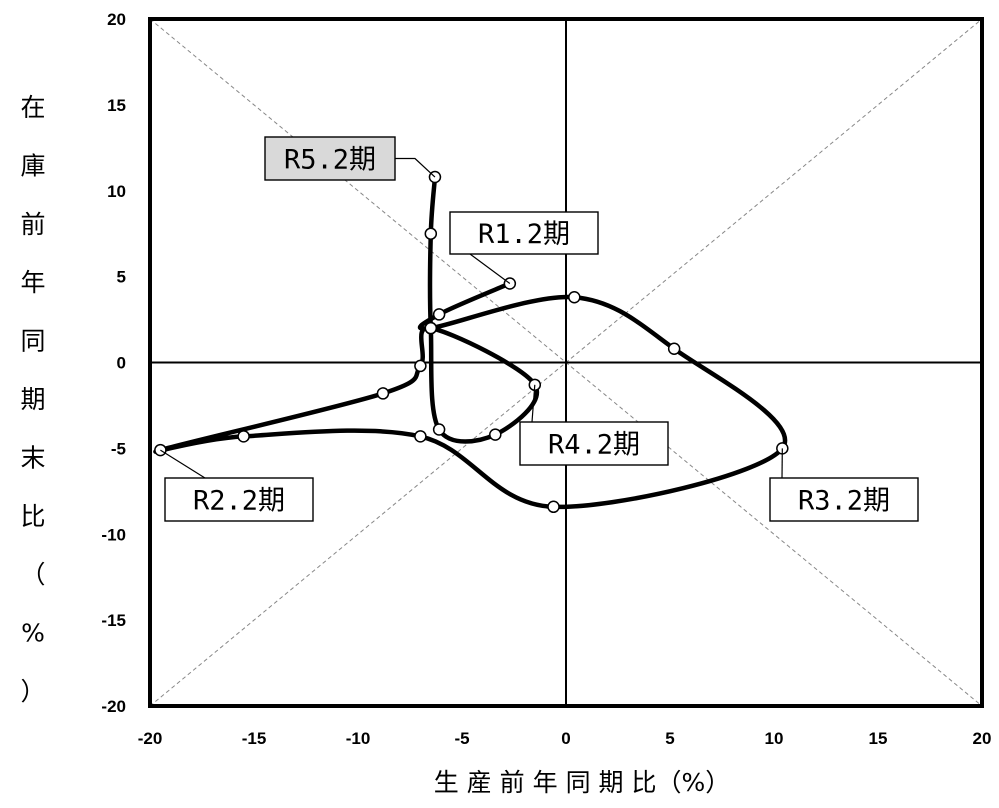 This screenshot has height=808, width=999. Describe the element at coordinates (32, 574) in the screenshot. I see `y-axis-title-char: （` at that location.